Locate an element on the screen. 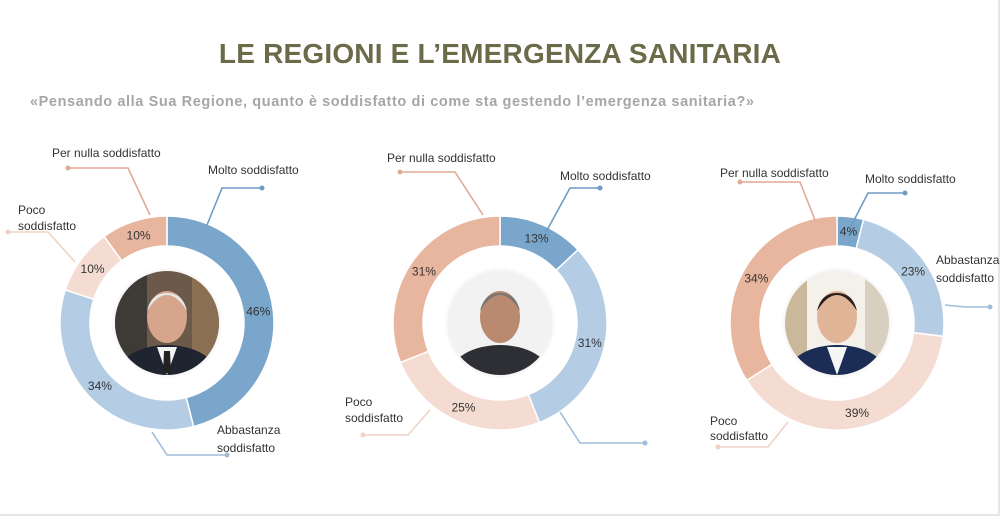 The image size is (1000, 516). data-label-molto: 13% is located at coordinates (537, 239).